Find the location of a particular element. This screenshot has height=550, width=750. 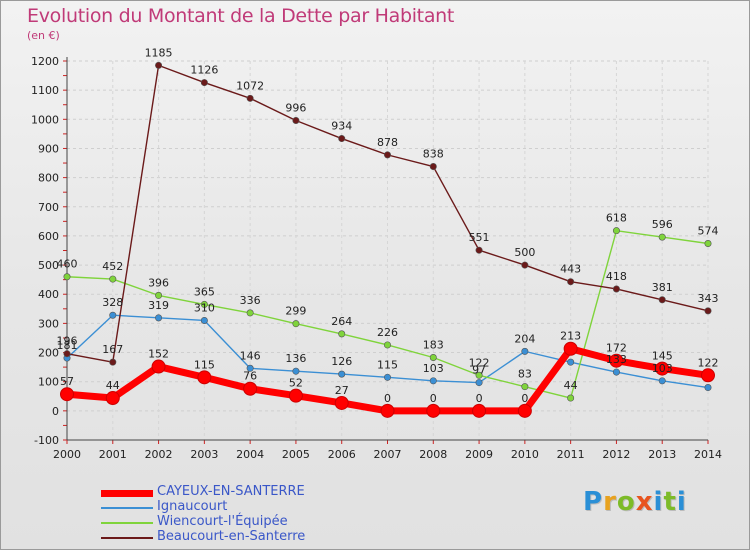

x-tick-label: 2011 is located at coordinates (571, 454).